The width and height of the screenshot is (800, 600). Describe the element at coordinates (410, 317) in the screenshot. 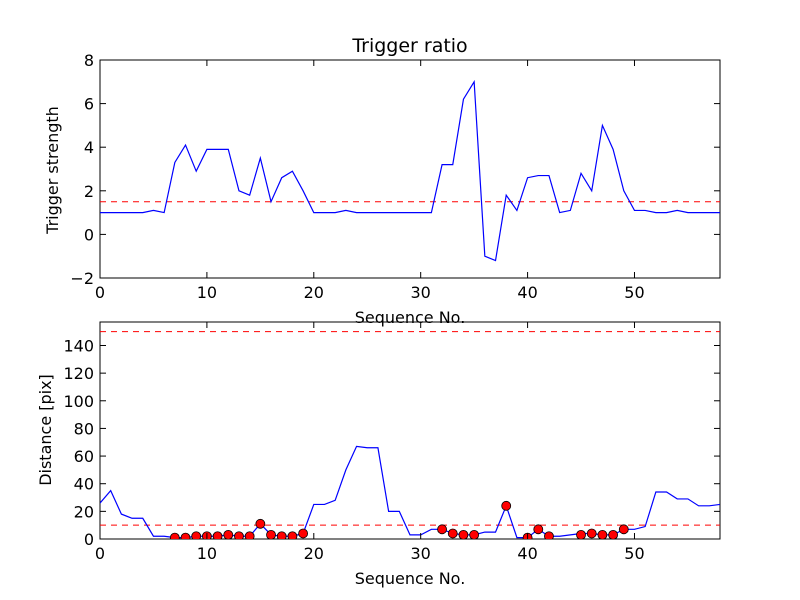

I see `top-x-axis-title: Sequence No.` at that location.